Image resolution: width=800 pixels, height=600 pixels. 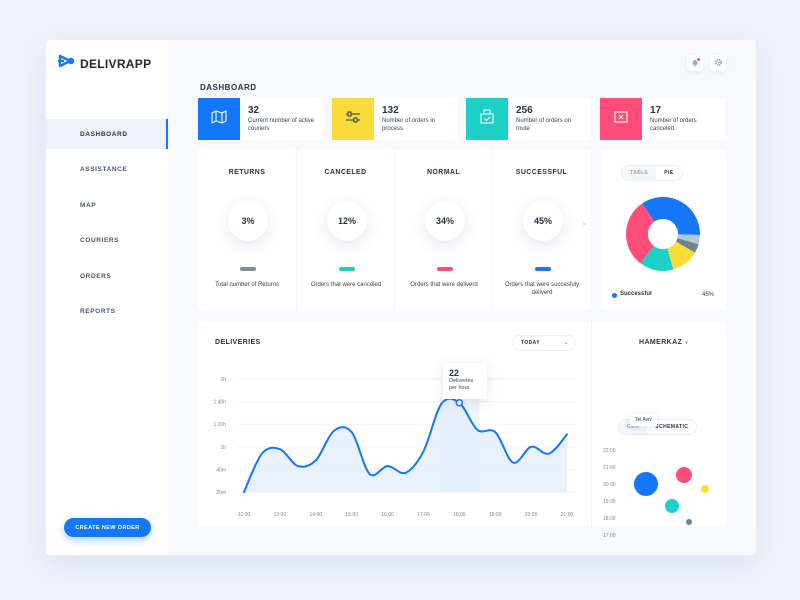 What do you see at coordinates (663, 342) in the screenshot?
I see `region-select: HAMERKAZ ▾` at bounding box center [663, 342].